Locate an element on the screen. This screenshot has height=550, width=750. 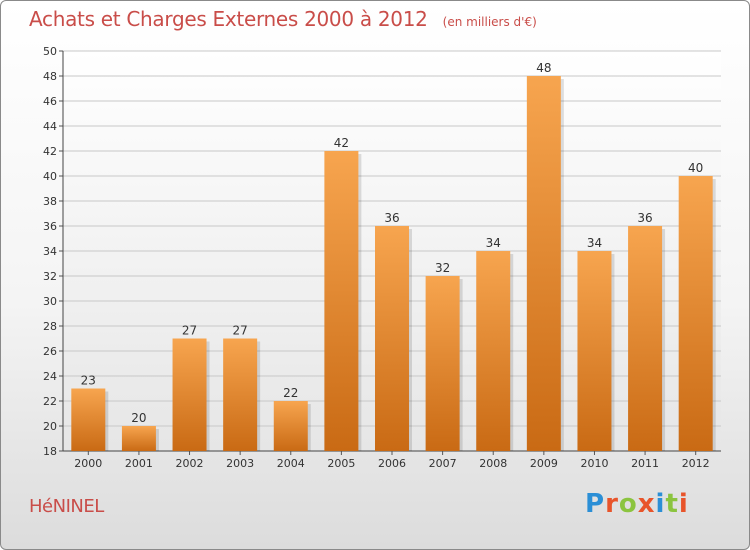
y-tick-label: 20 is located at coordinates (50, 426).